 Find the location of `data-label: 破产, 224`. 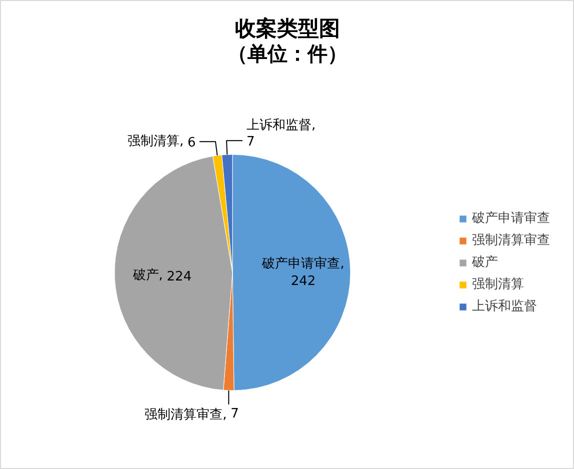

data-label: 破产, 224 is located at coordinates (162, 276).